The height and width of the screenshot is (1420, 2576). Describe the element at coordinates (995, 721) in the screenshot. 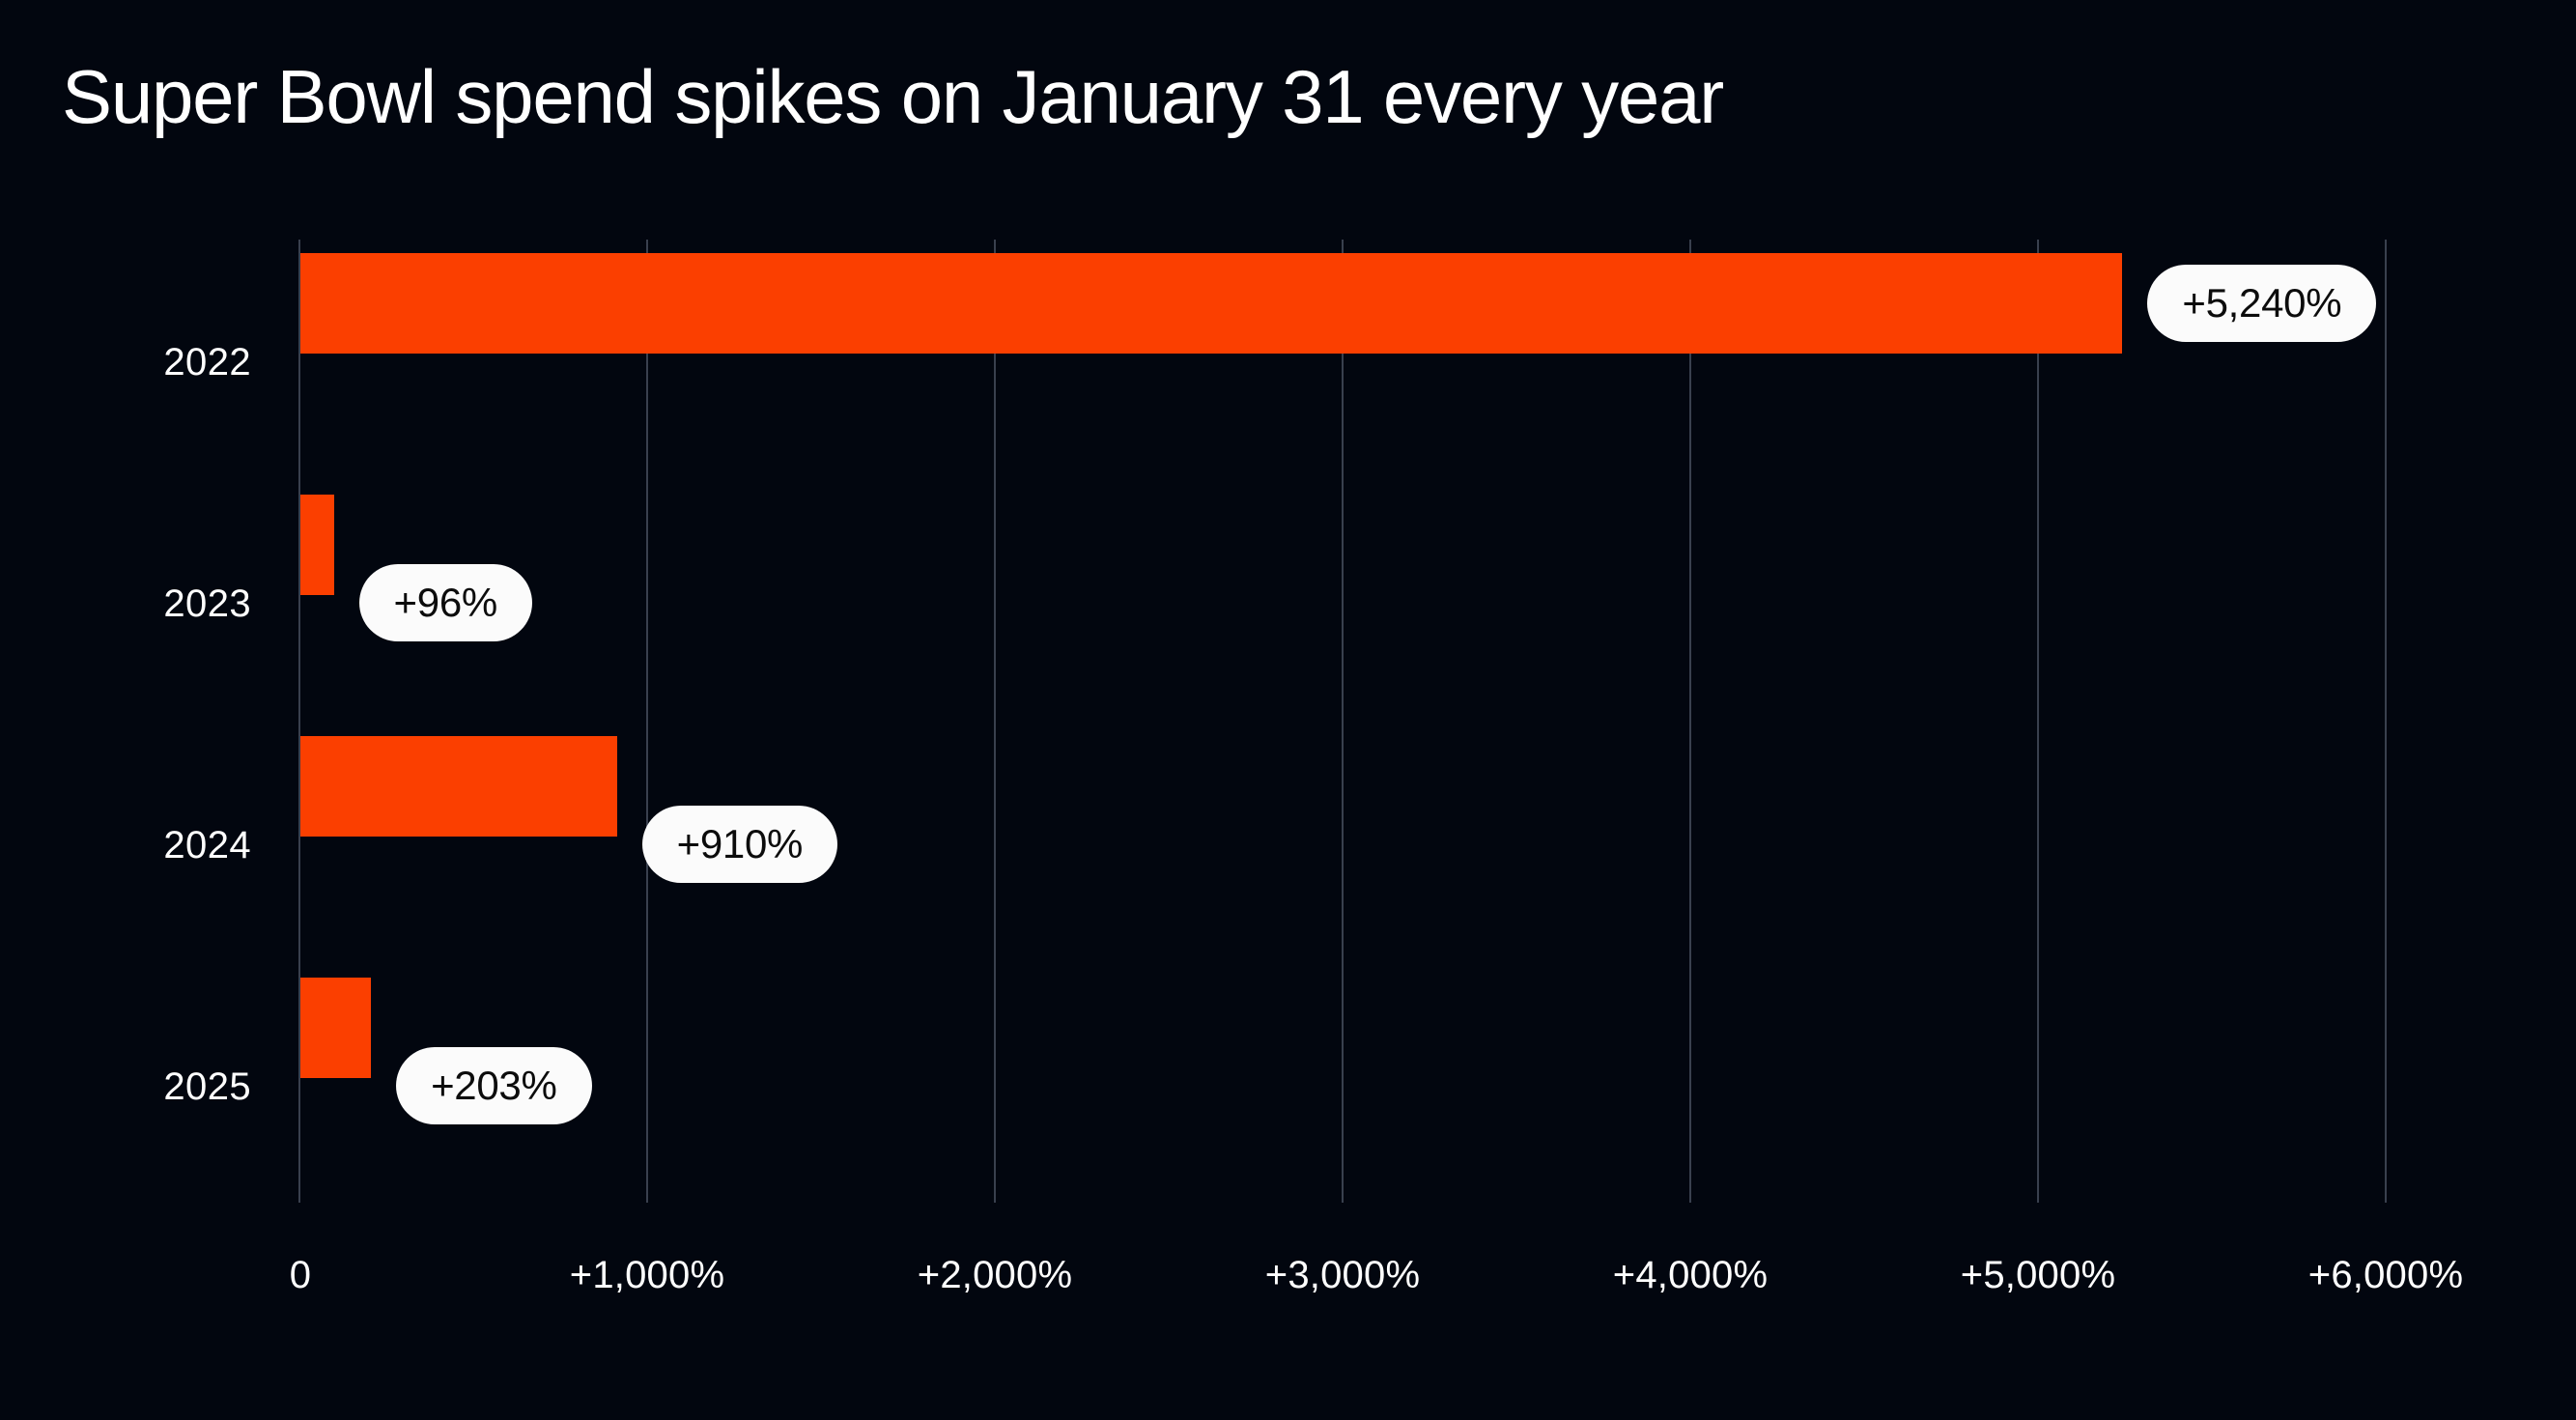

I see `gridline-2000` at that location.